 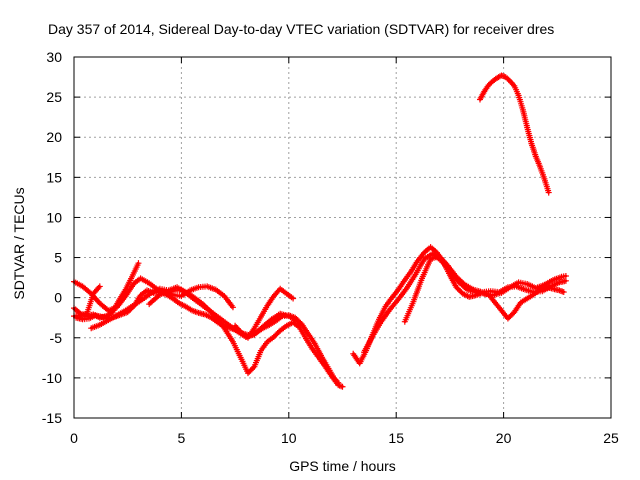 What do you see at coordinates (58, 258) in the screenshot?
I see `y-tick-label: 5` at bounding box center [58, 258].